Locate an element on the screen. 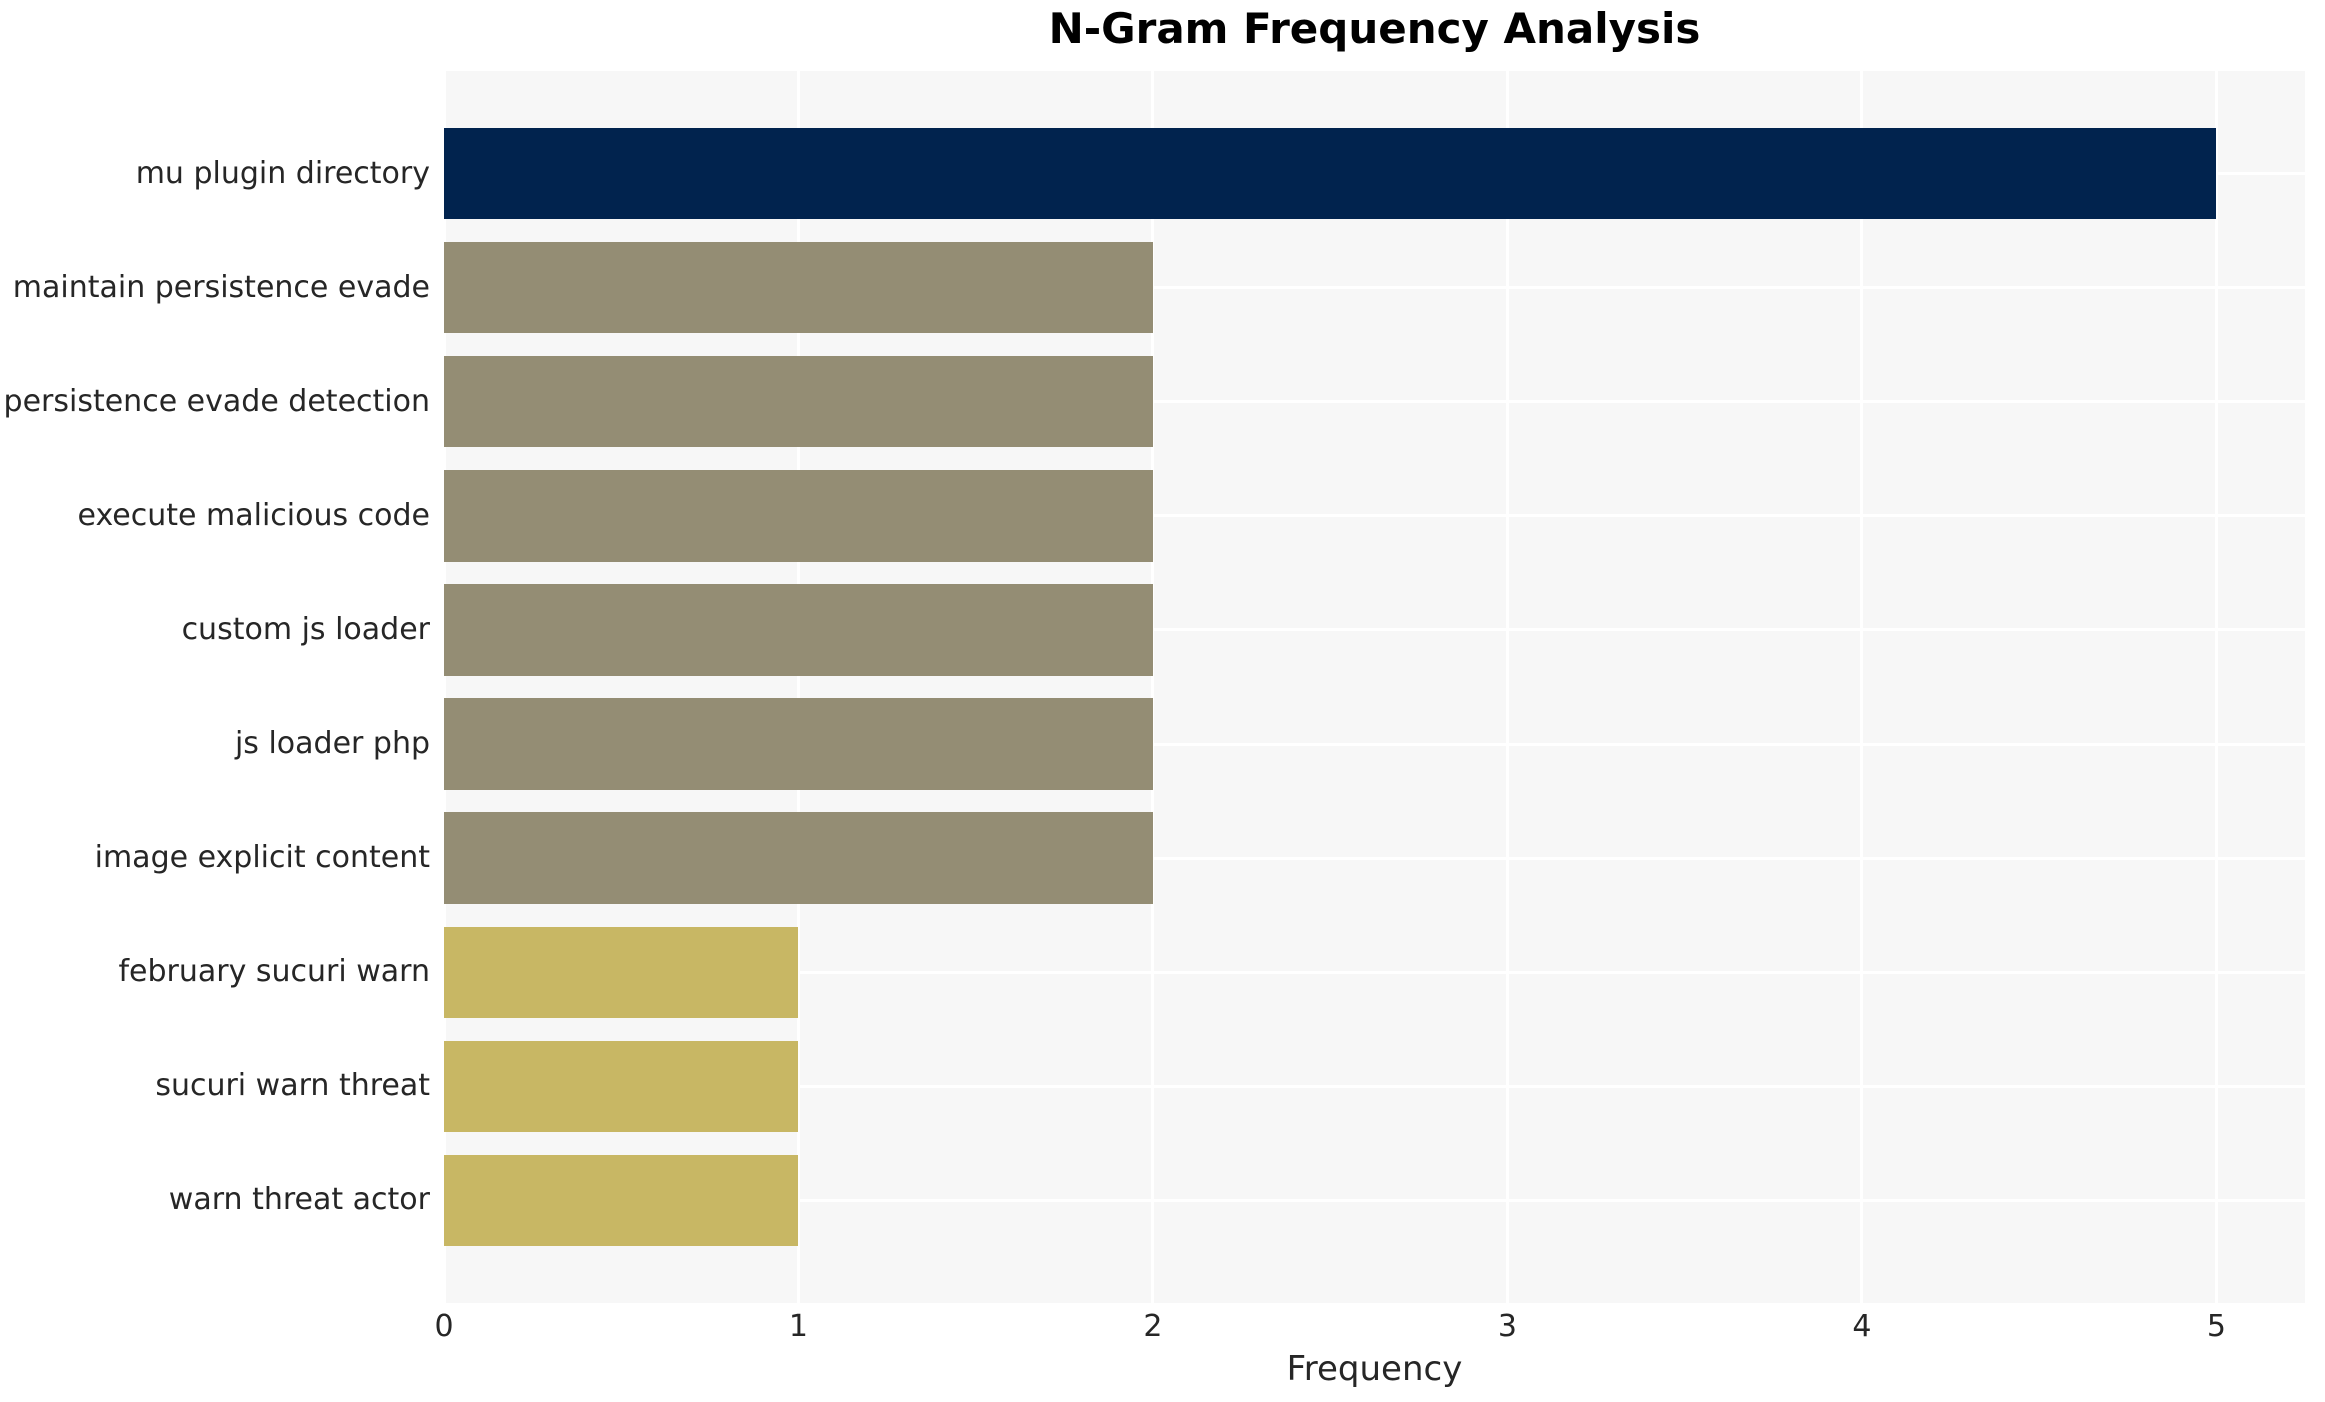 This screenshot has height=1402, width=2325. category-label: custom js loader is located at coordinates (305, 629).